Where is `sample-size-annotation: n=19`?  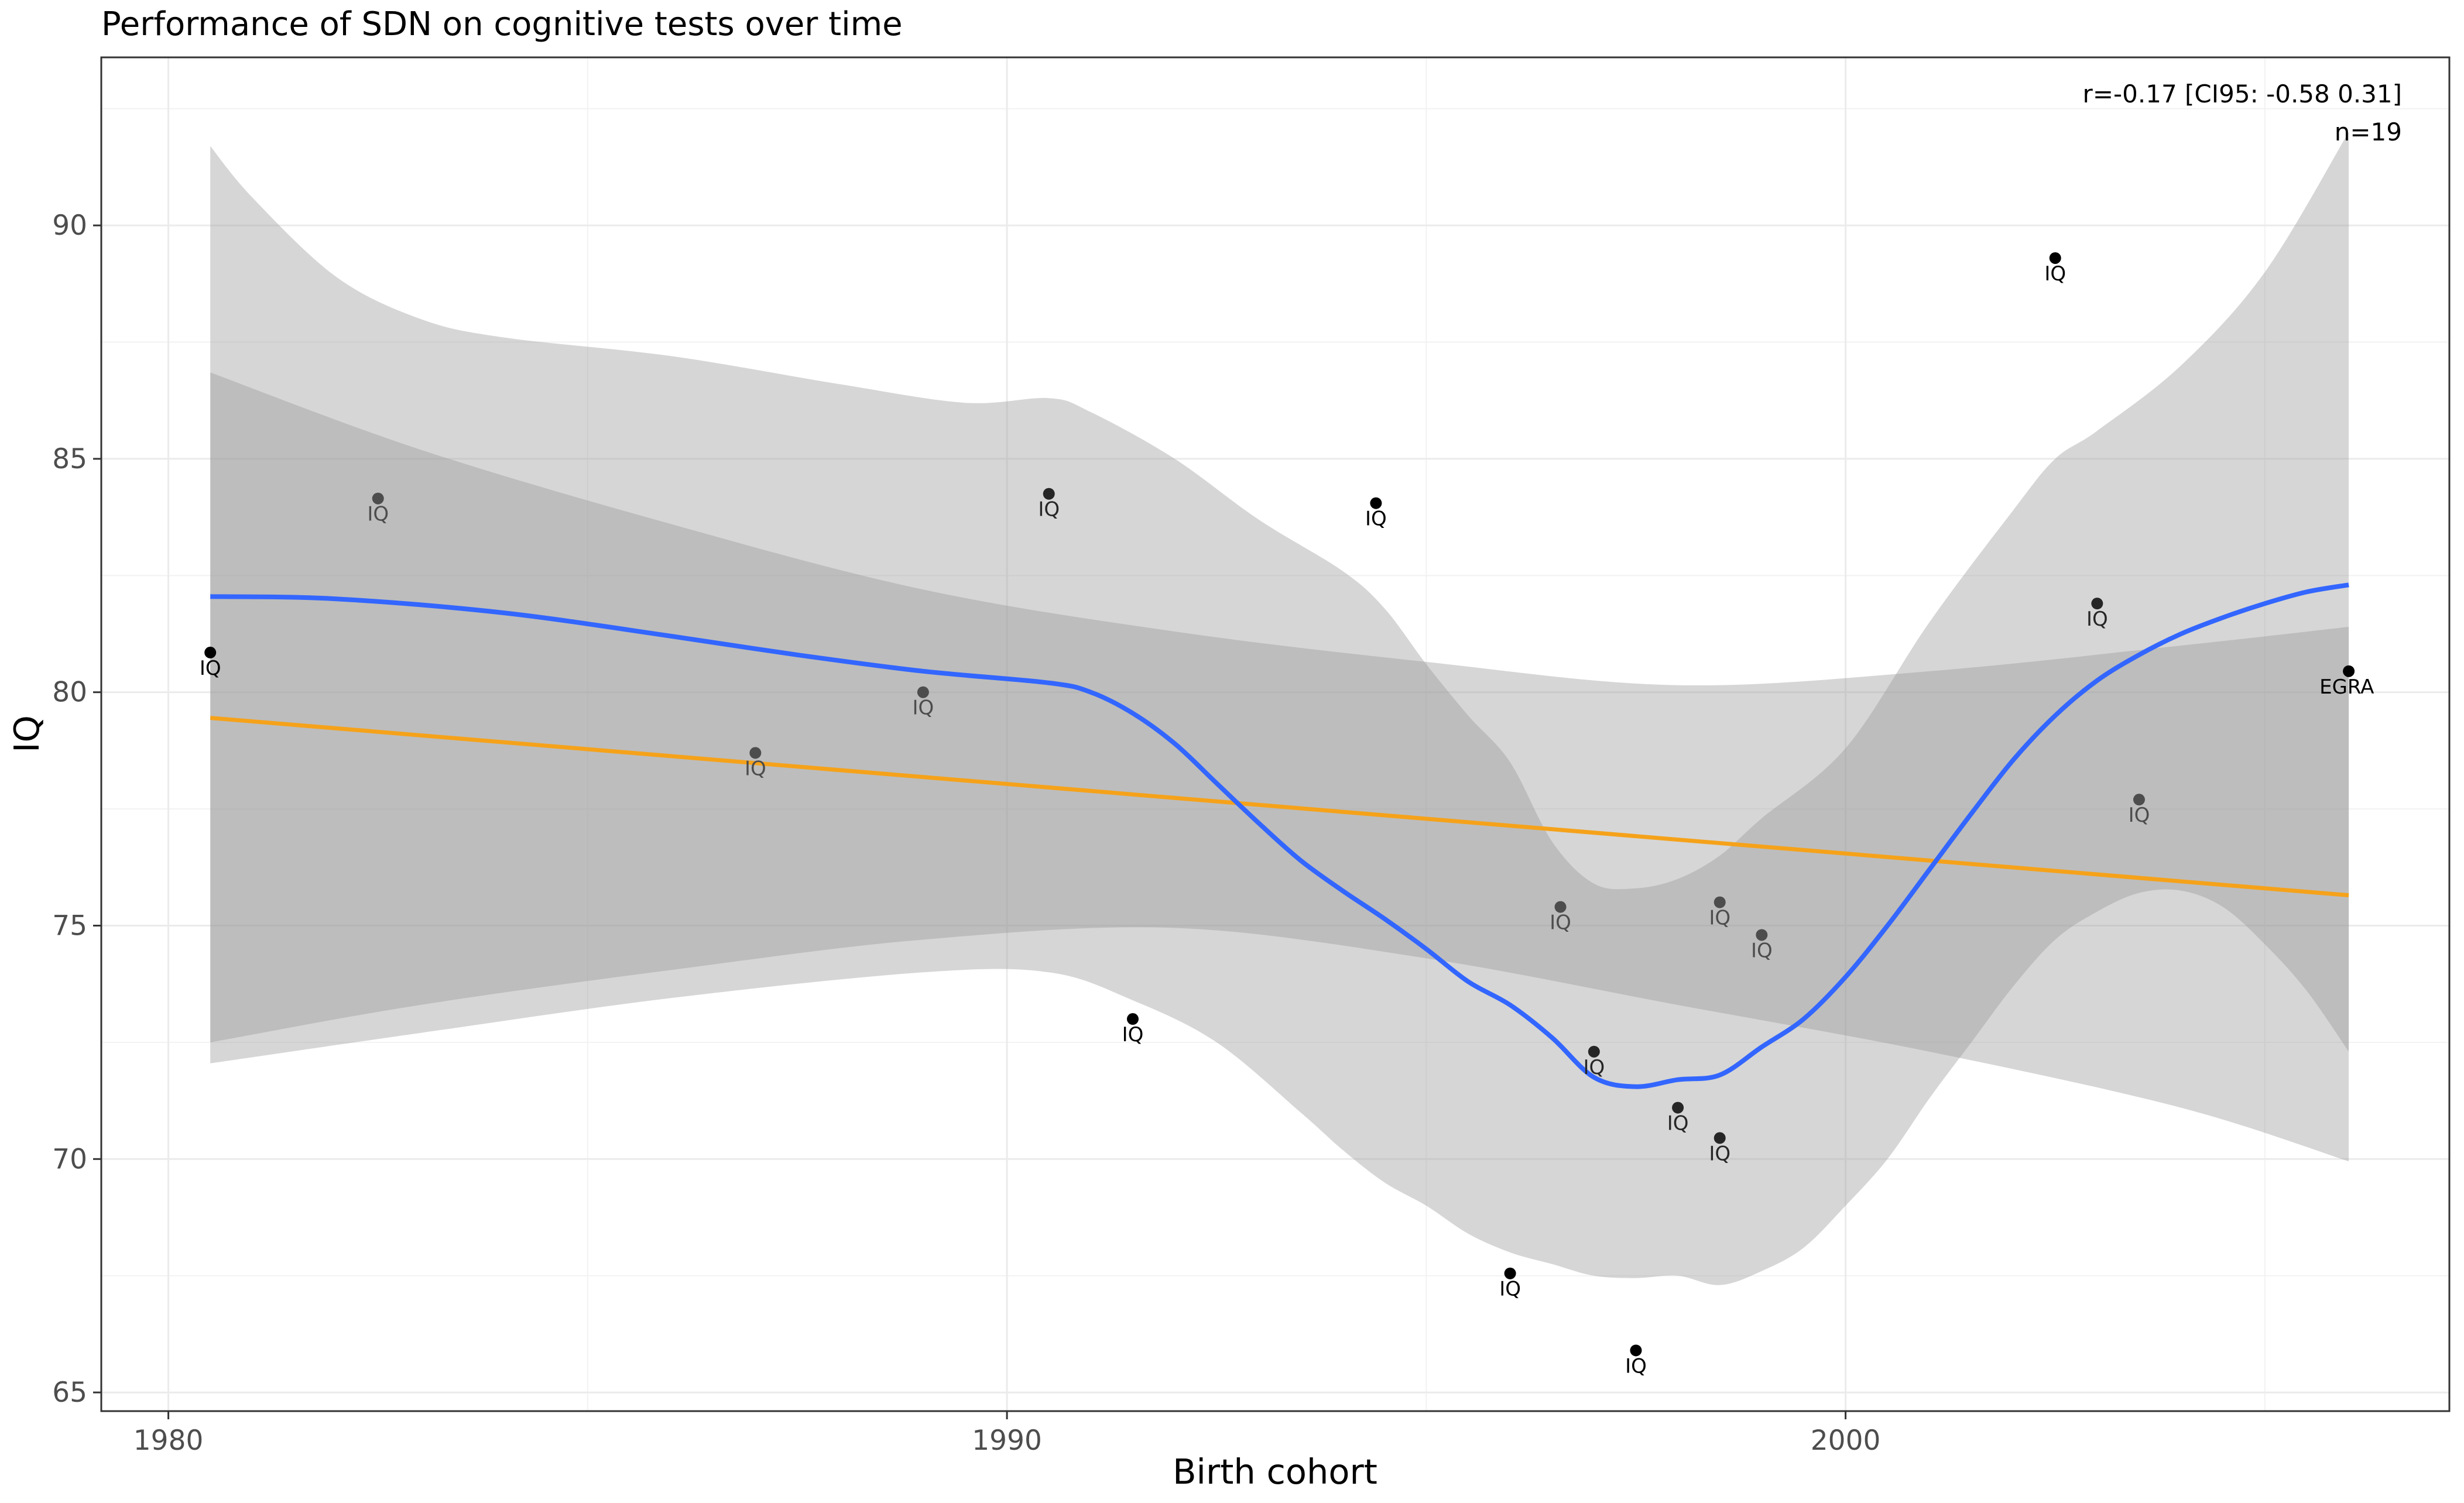
sample-size-annotation: n=19 is located at coordinates (2368, 132).